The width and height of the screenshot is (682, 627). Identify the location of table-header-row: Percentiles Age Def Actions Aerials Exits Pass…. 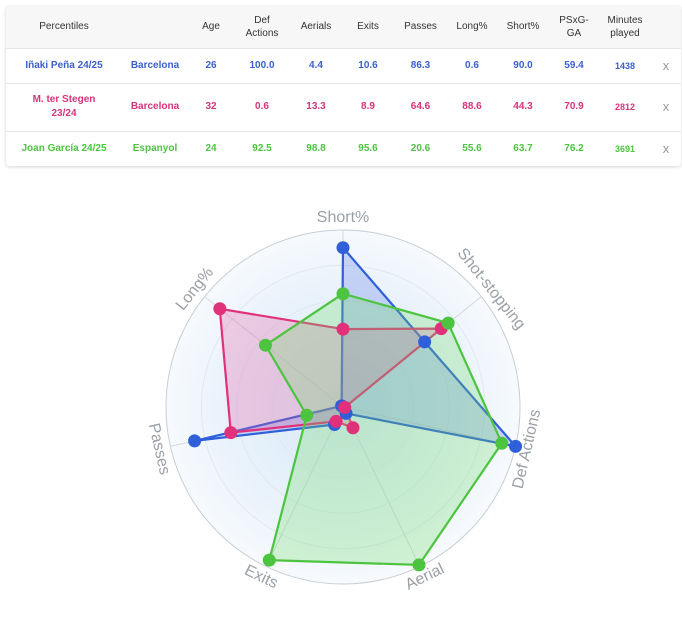
(343, 27).